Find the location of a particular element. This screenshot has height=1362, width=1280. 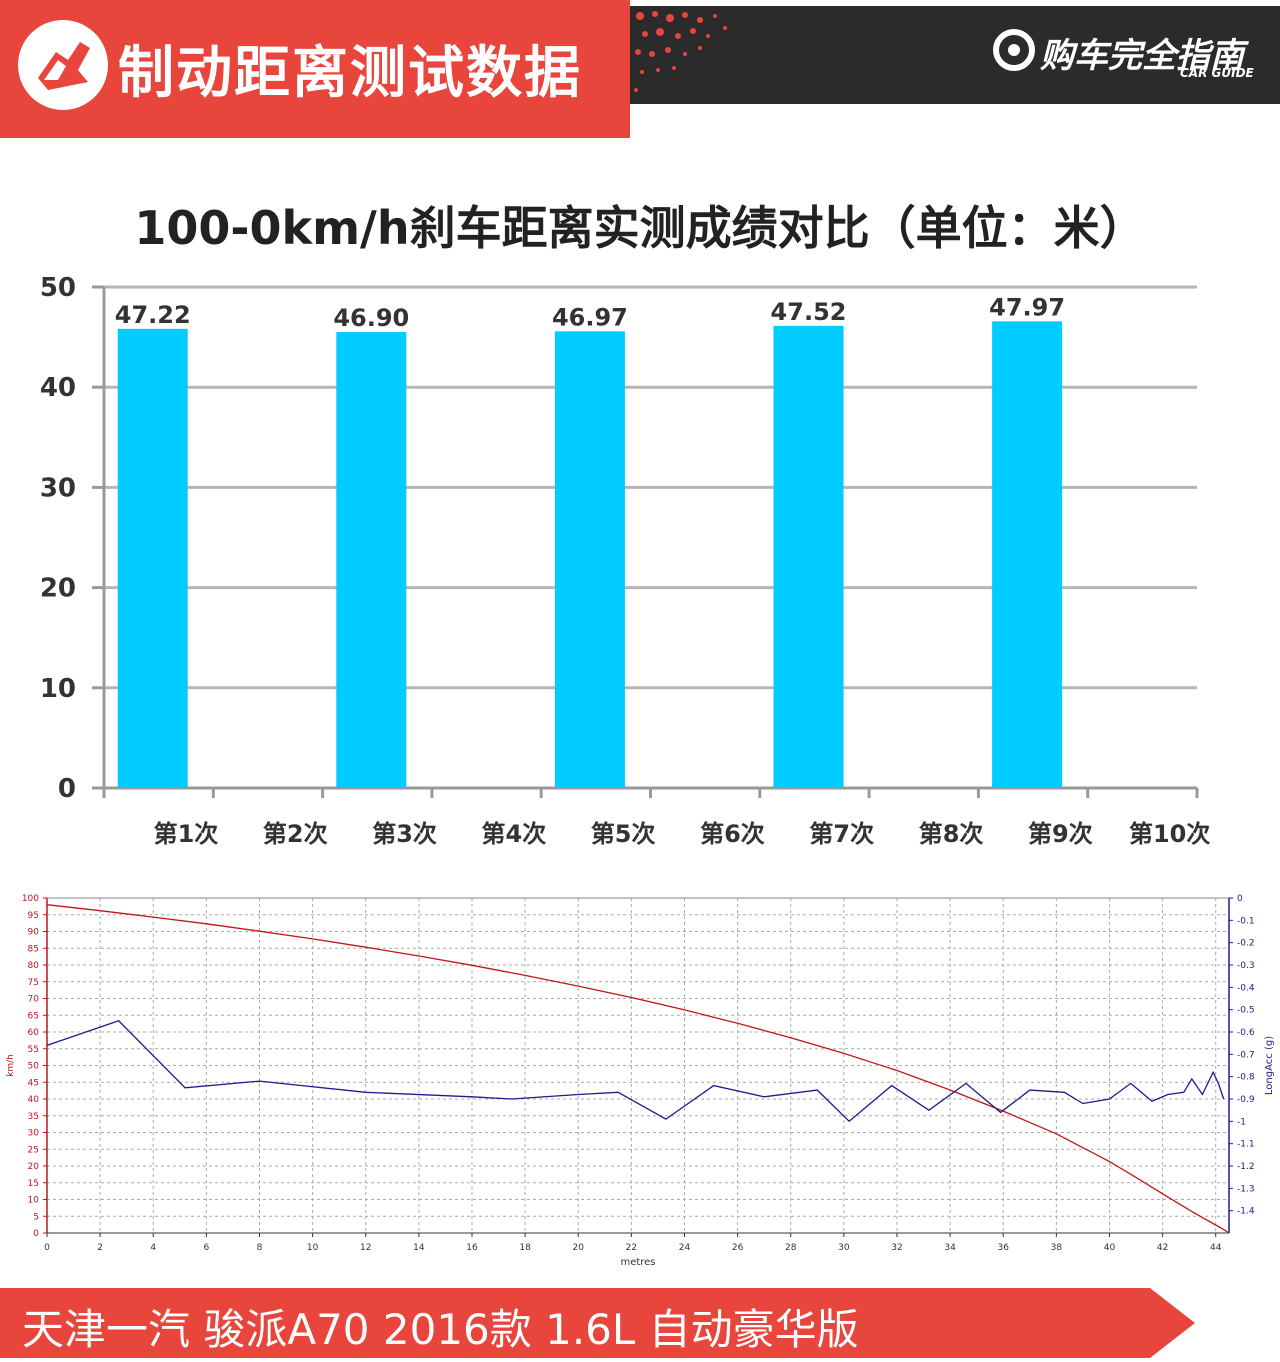

x-tick-label: 第5次 is located at coordinates (623, 834).